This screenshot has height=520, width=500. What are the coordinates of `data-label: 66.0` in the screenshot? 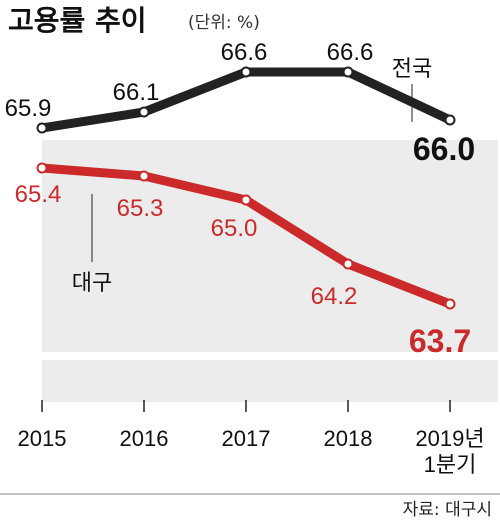 It's located at (444, 149).